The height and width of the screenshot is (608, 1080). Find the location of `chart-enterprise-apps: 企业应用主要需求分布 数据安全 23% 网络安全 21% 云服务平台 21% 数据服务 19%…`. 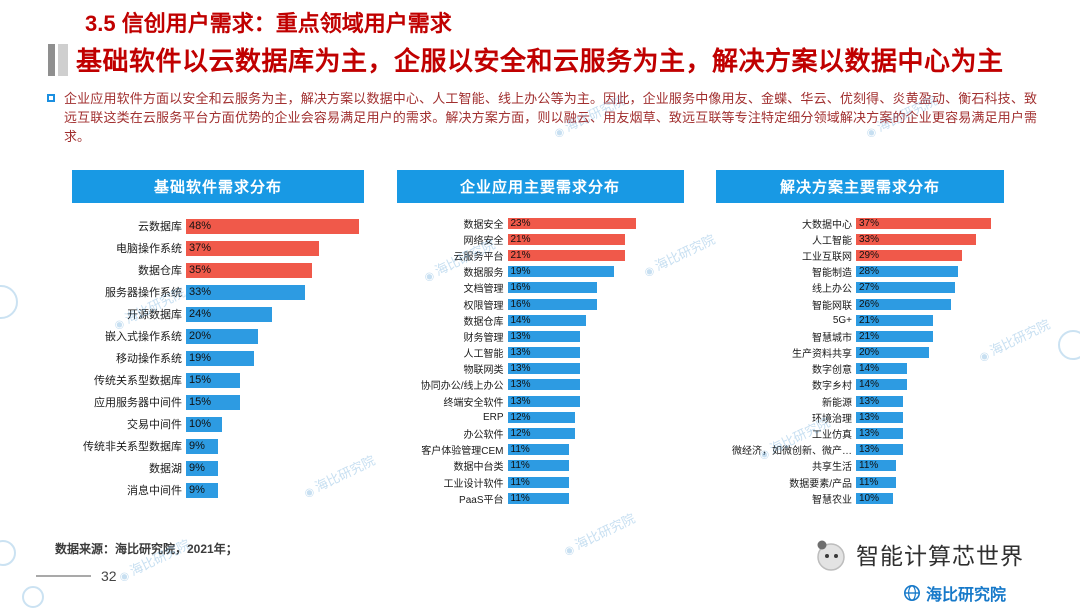

chart-enterprise-apps: 企业应用主要需求分布 数据安全 23% 网络安全 21% 云服务平台 21% 数据服务 19%… is located at coordinates (540, 338).